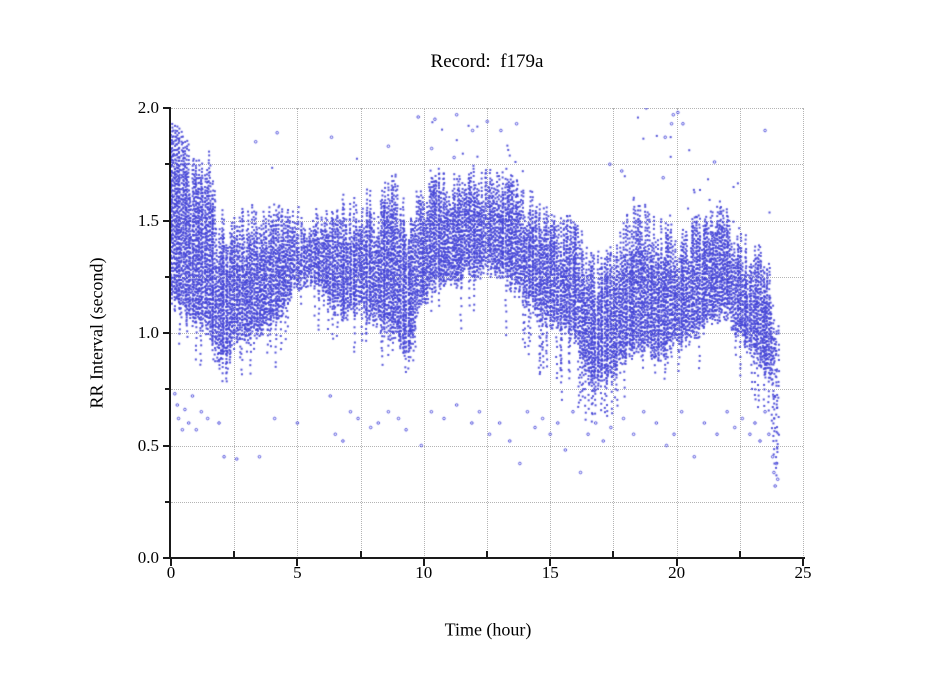 The image size is (949, 697). What do you see at coordinates (803, 333) in the screenshot?
I see `gridline-vertical` at bounding box center [803, 333].